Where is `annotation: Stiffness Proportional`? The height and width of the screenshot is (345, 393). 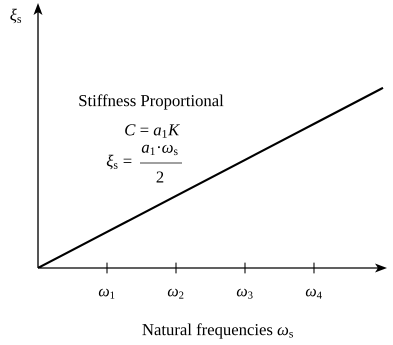 annotation: Stiffness Proportional is located at coordinates (151, 102).